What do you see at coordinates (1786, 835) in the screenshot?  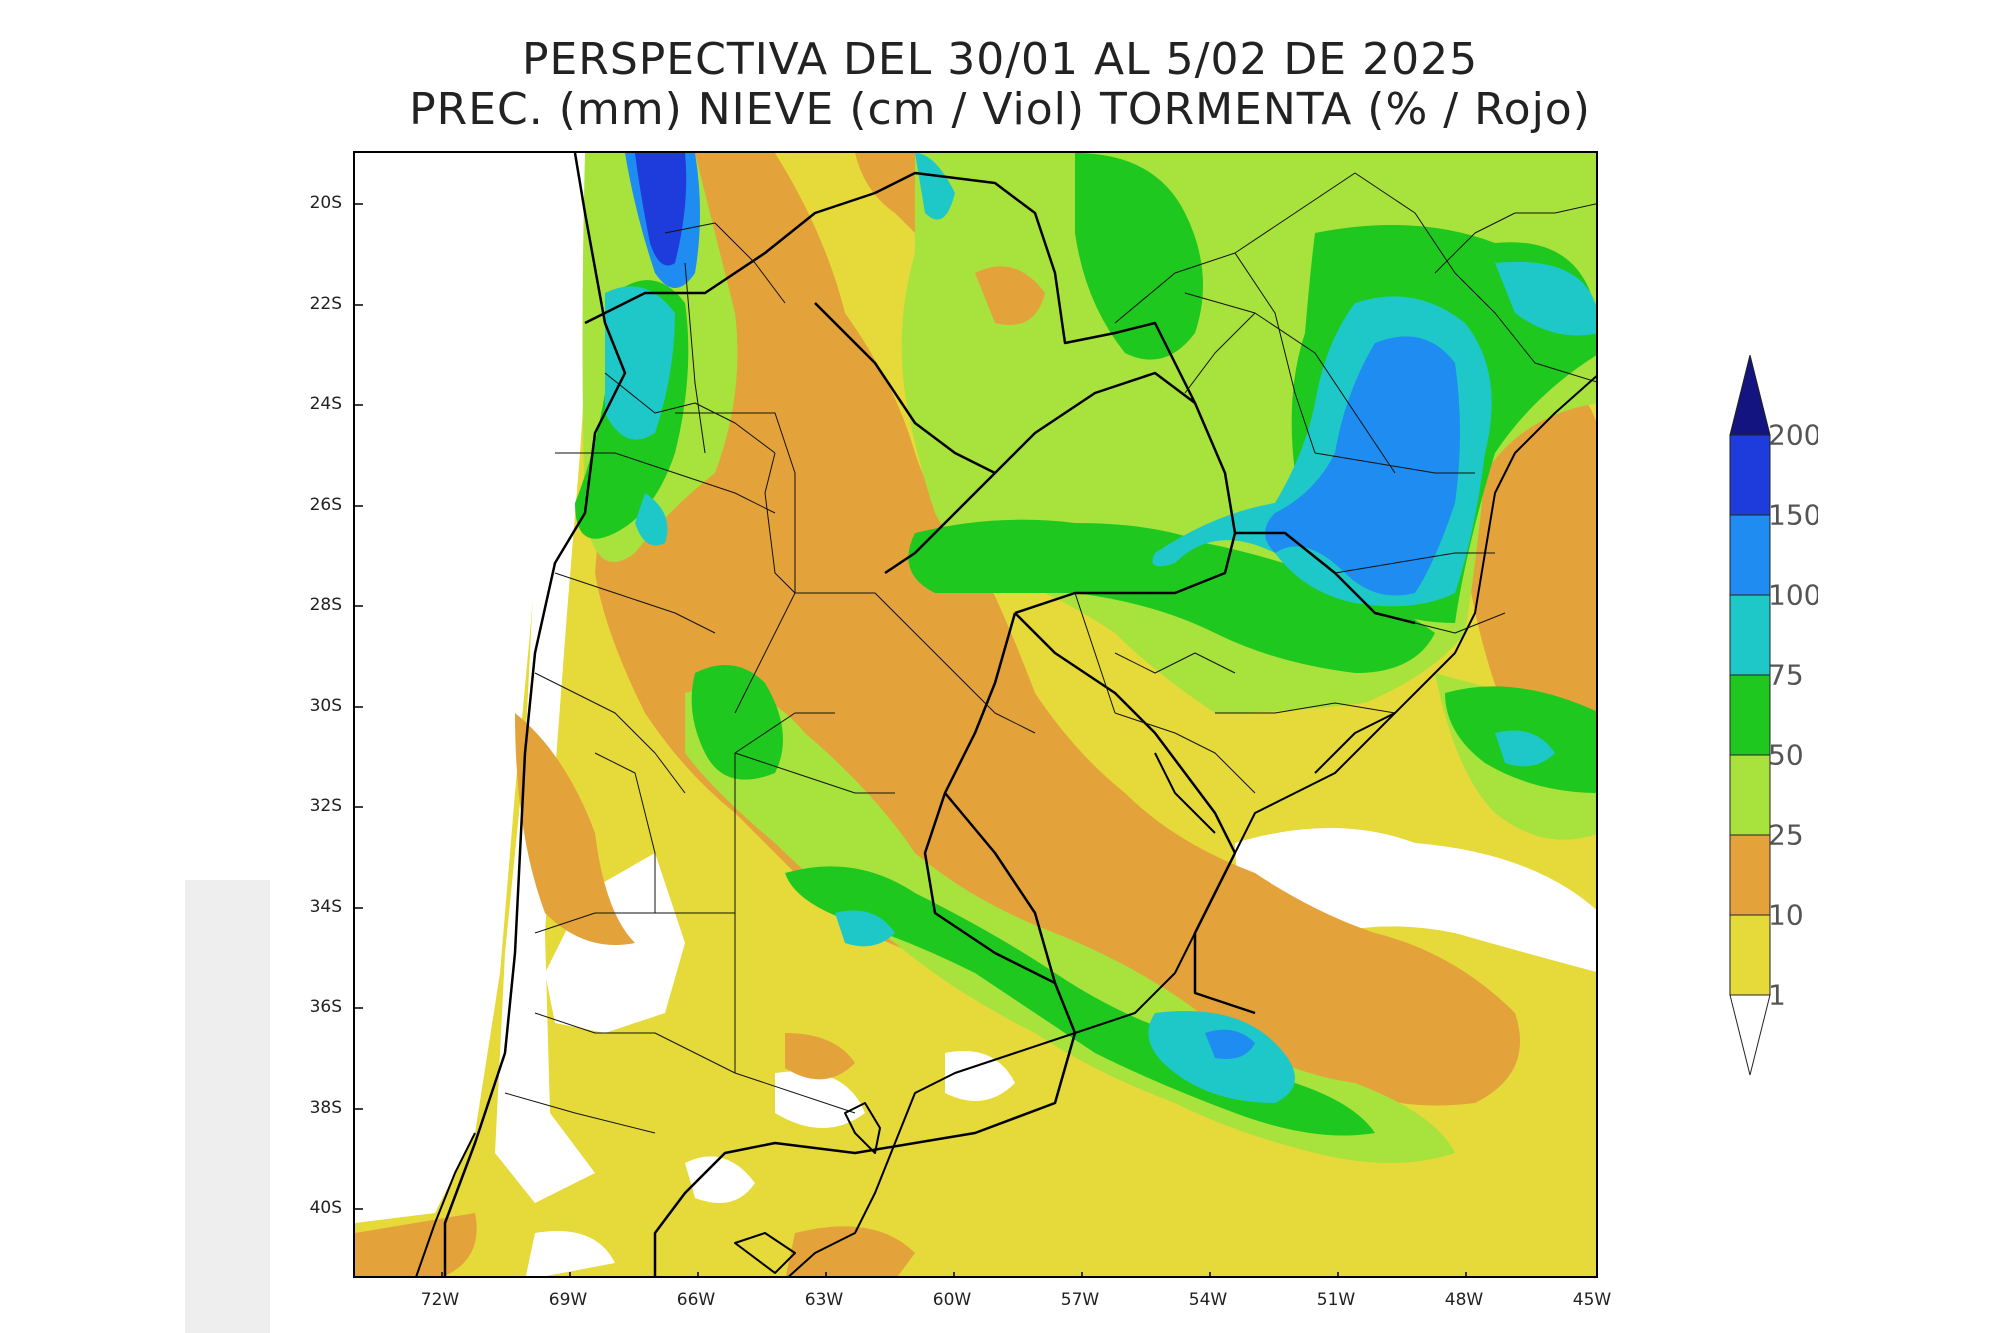 I see `colorbar-label-25: 25` at bounding box center [1786, 835].